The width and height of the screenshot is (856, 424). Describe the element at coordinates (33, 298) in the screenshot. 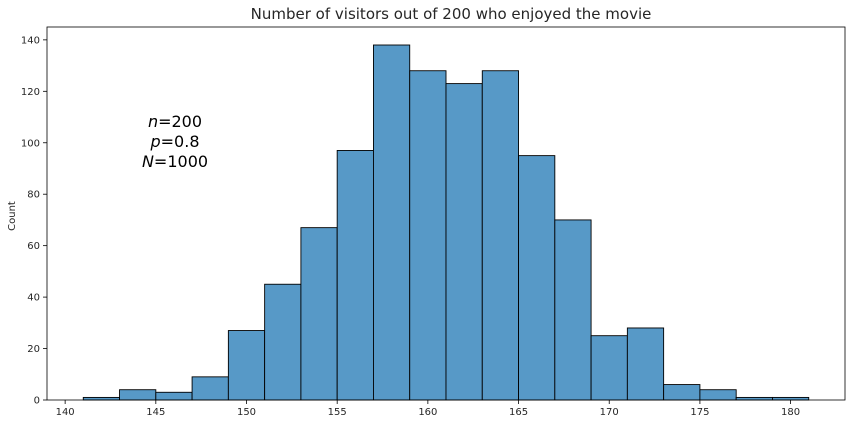

I see `y-tick-label: 40` at that location.